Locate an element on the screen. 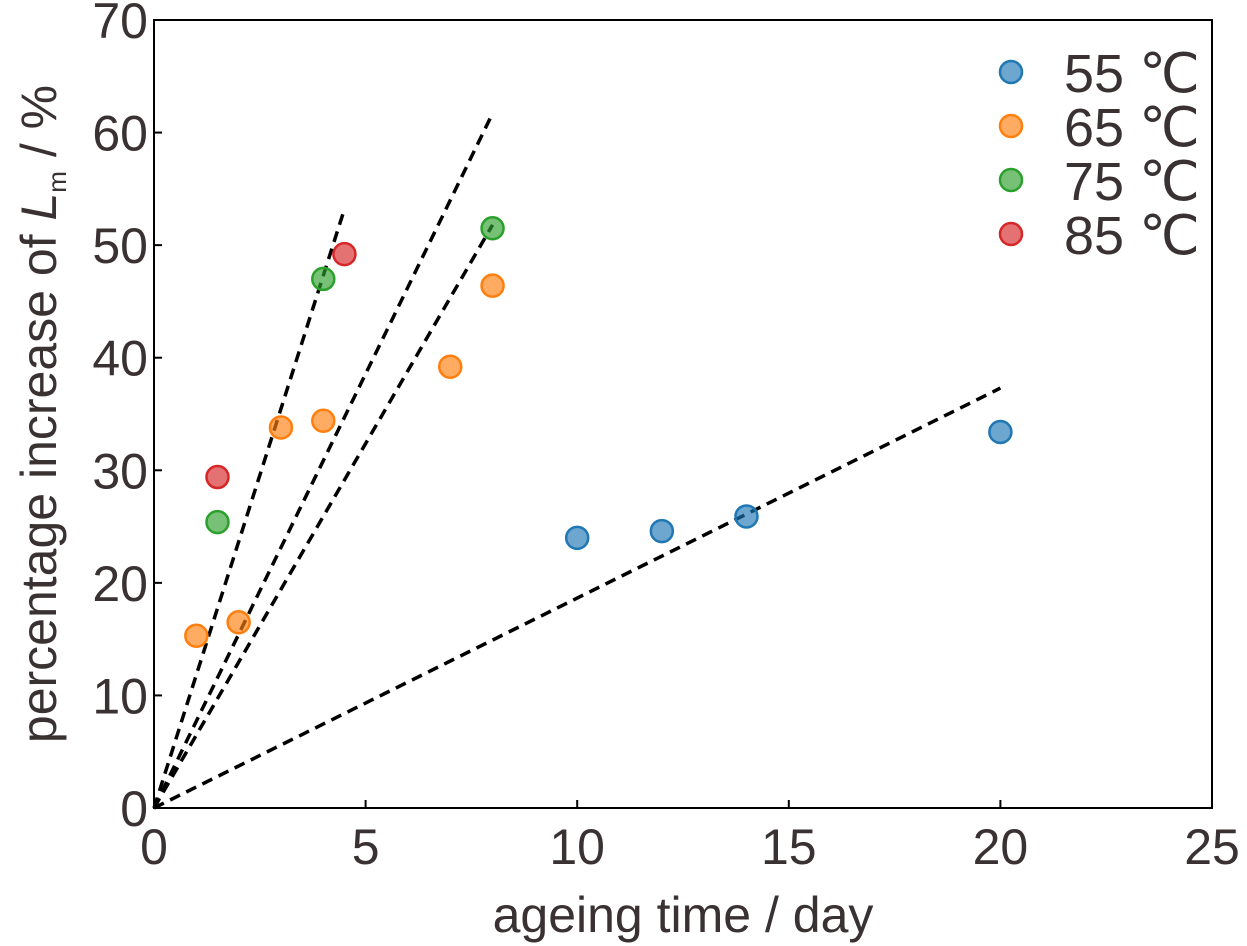  legend-box is located at coordinates (1056, 165).